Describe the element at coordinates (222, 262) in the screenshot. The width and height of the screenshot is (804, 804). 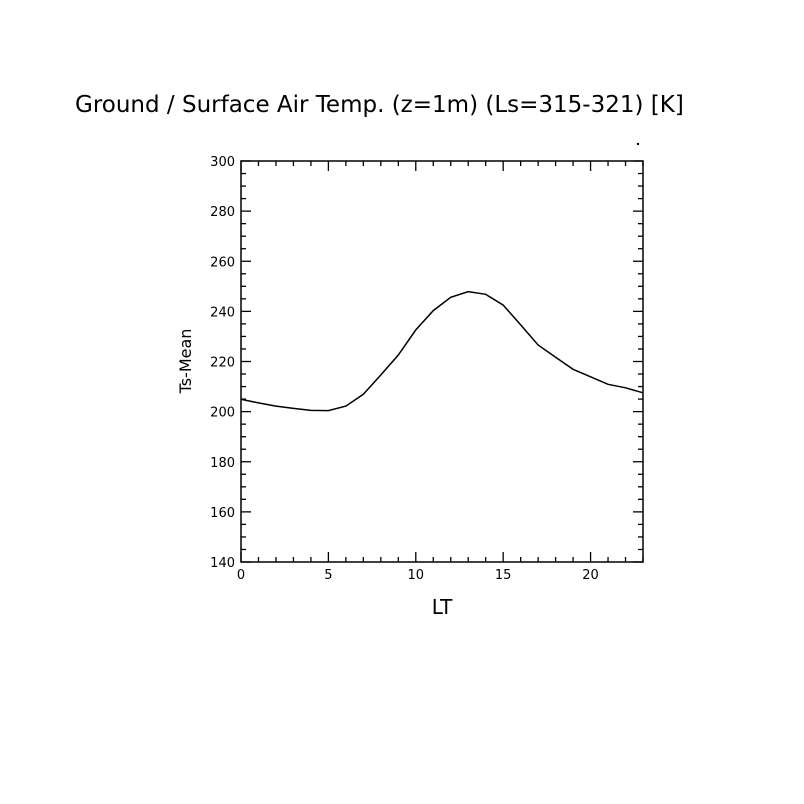
I see `y-tick-label: 260` at that location.